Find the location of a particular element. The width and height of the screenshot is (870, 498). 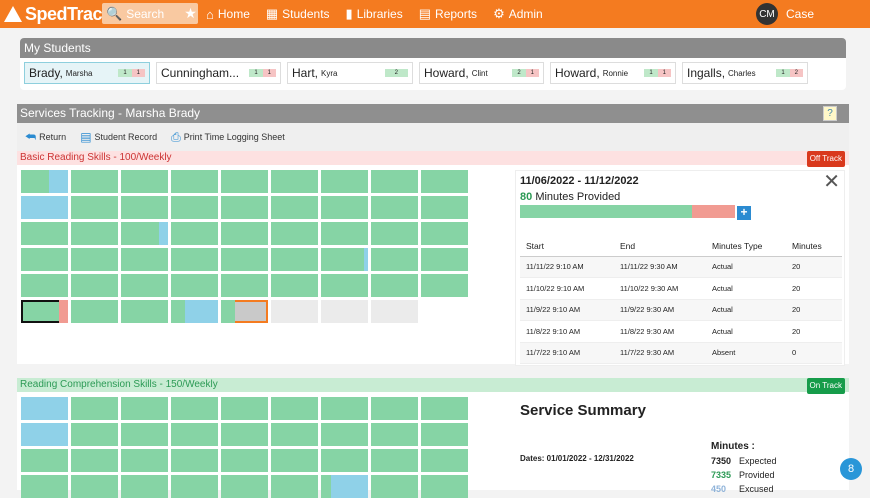

app-logo: SpedTrack is located at coordinates (58, 14).